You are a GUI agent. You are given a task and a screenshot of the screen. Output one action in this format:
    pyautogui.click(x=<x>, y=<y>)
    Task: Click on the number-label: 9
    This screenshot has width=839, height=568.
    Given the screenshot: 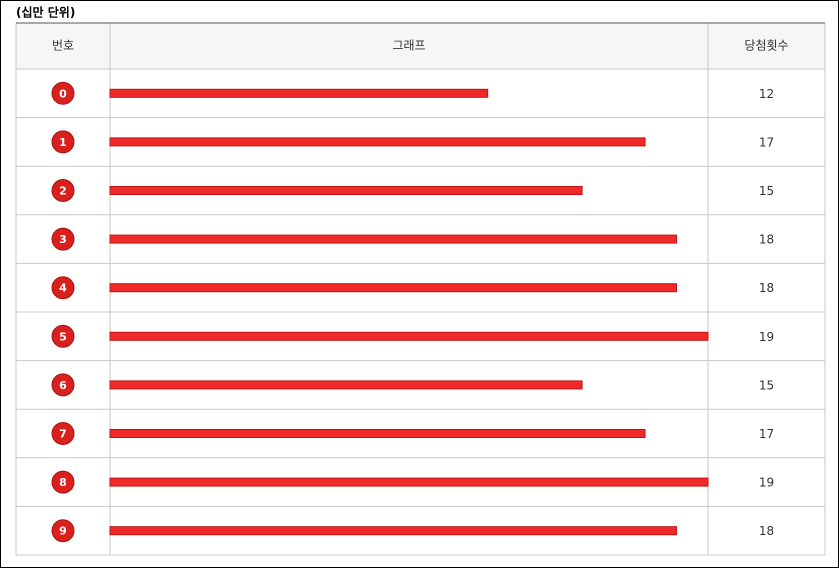 What is the action you would take?
    pyautogui.click(x=63, y=531)
    